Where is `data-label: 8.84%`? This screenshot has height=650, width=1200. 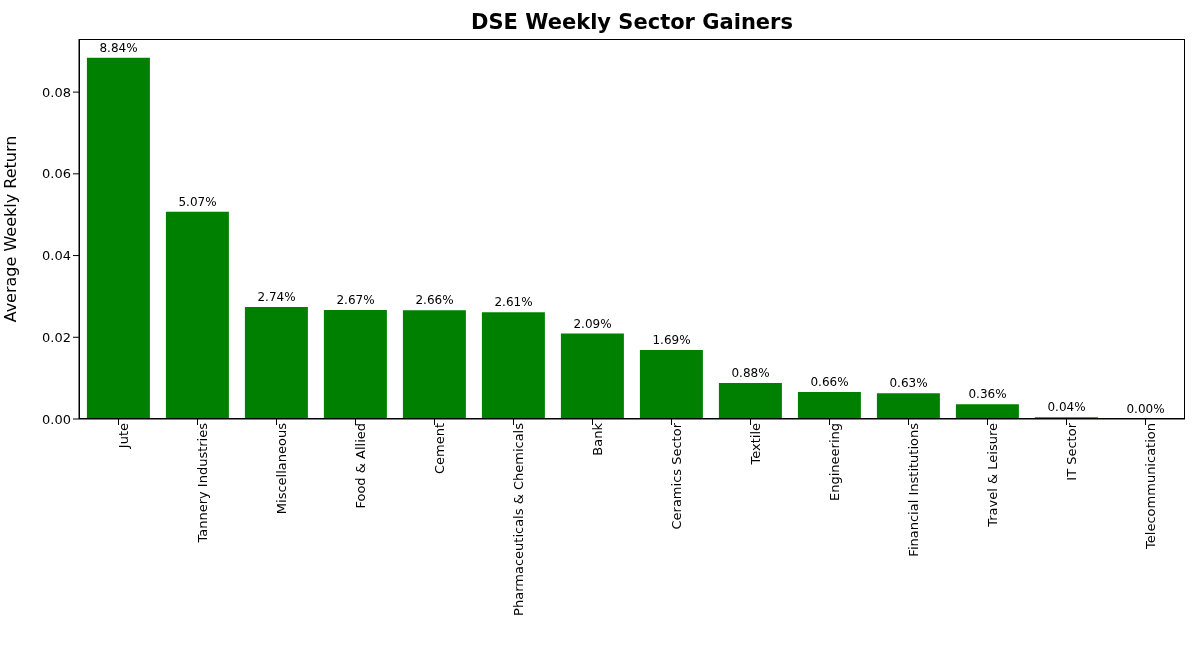 data-label: 8.84% is located at coordinates (118, 47).